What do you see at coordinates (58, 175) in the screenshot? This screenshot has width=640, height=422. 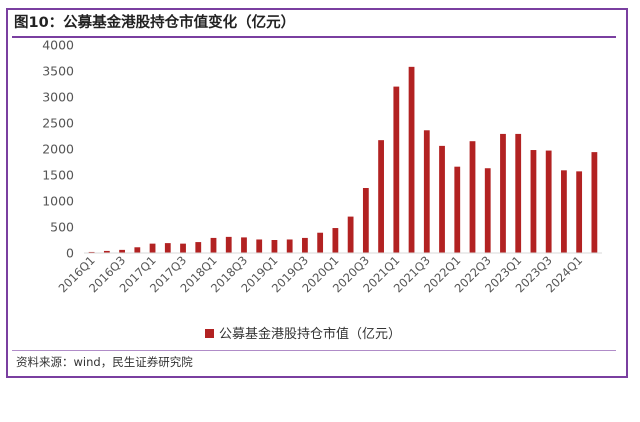 I see `y-tick-label: 1500` at bounding box center [58, 175].